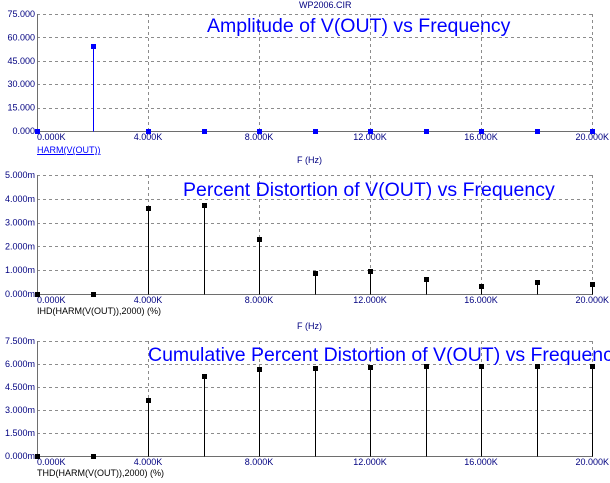 The image size is (610, 483). I want to click on y-tick-label: 4.000m, so click(20, 199).